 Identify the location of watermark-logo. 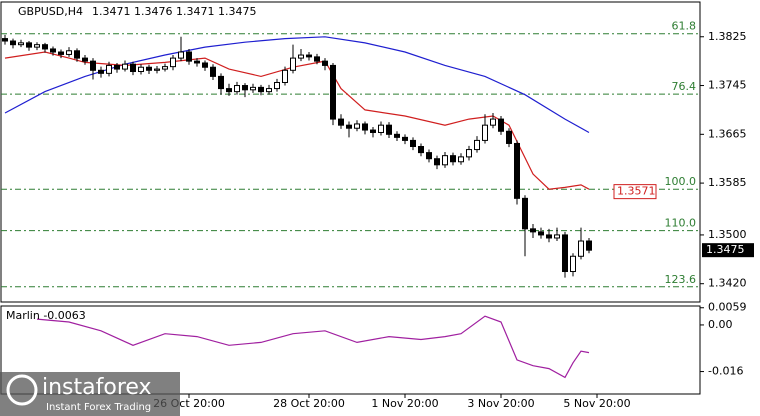
(22, 390).